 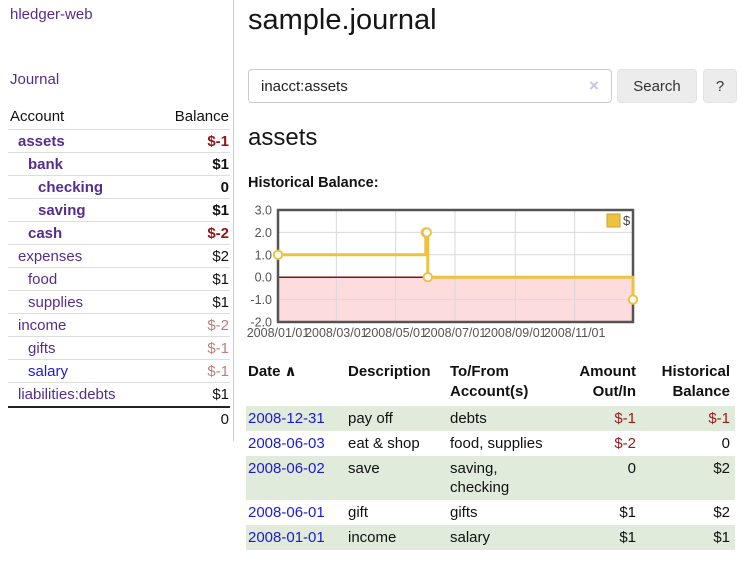 What do you see at coordinates (464, 512) in the screenshot?
I see `register-accounts: gifts` at bounding box center [464, 512].